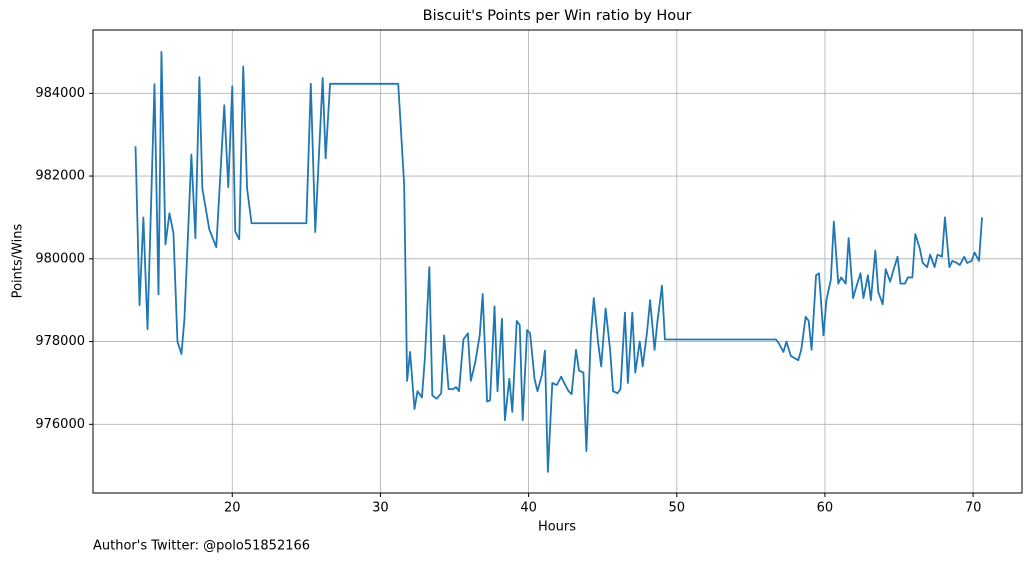 The width and height of the screenshot is (1032, 562). I want to click on footnote: Author's Twitter: @polo51852166, so click(201, 546).